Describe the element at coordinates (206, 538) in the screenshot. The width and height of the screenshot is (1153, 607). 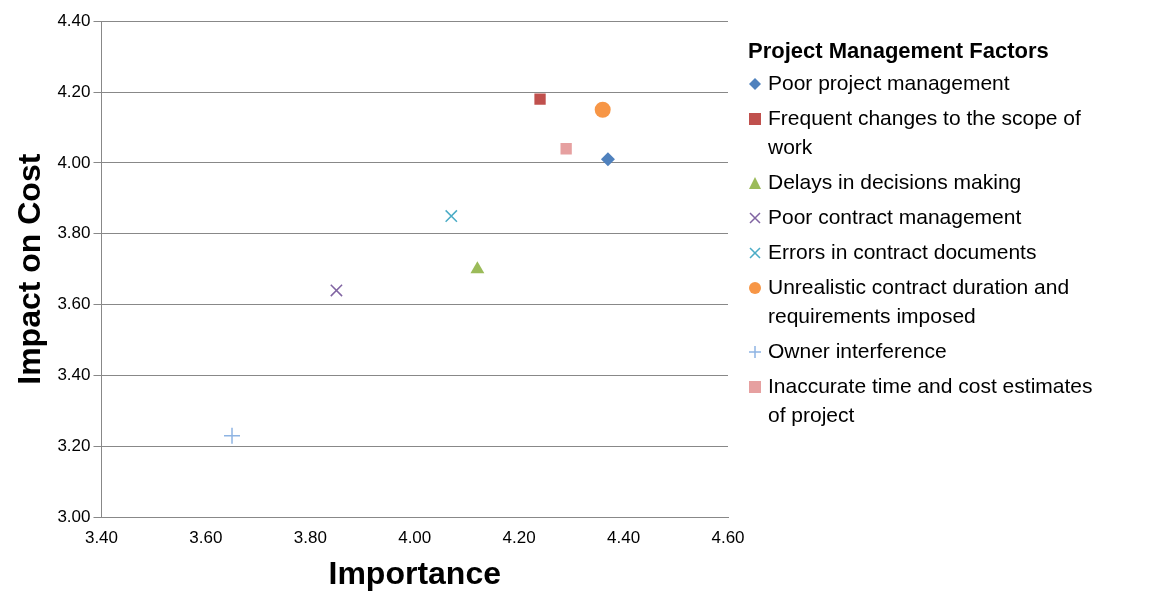
I see `x-tick-label: 3.60` at that location.